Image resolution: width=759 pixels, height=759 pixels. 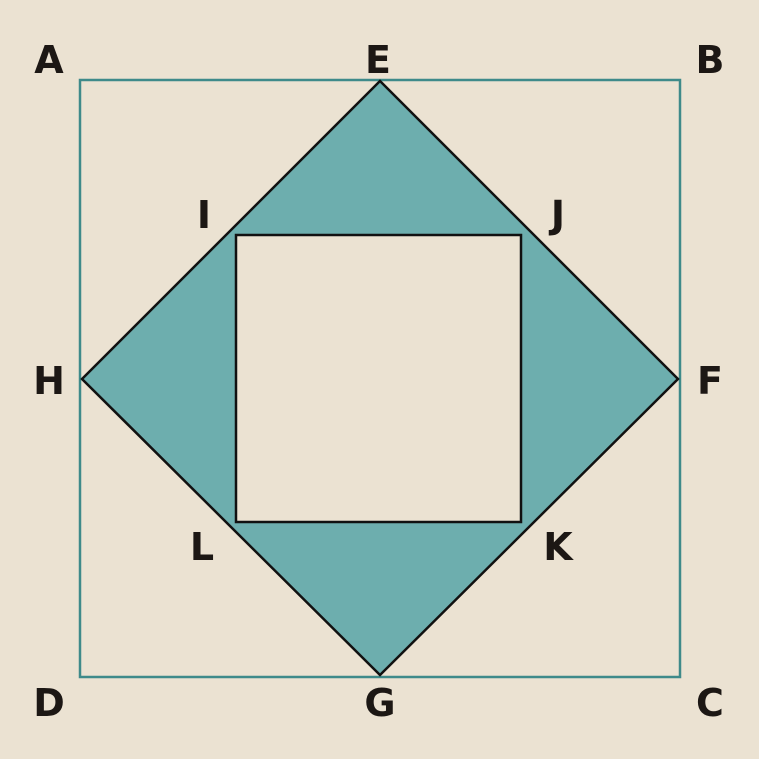 What do you see at coordinates (710, 703) in the screenshot?
I see `label-c: C` at bounding box center [710, 703].